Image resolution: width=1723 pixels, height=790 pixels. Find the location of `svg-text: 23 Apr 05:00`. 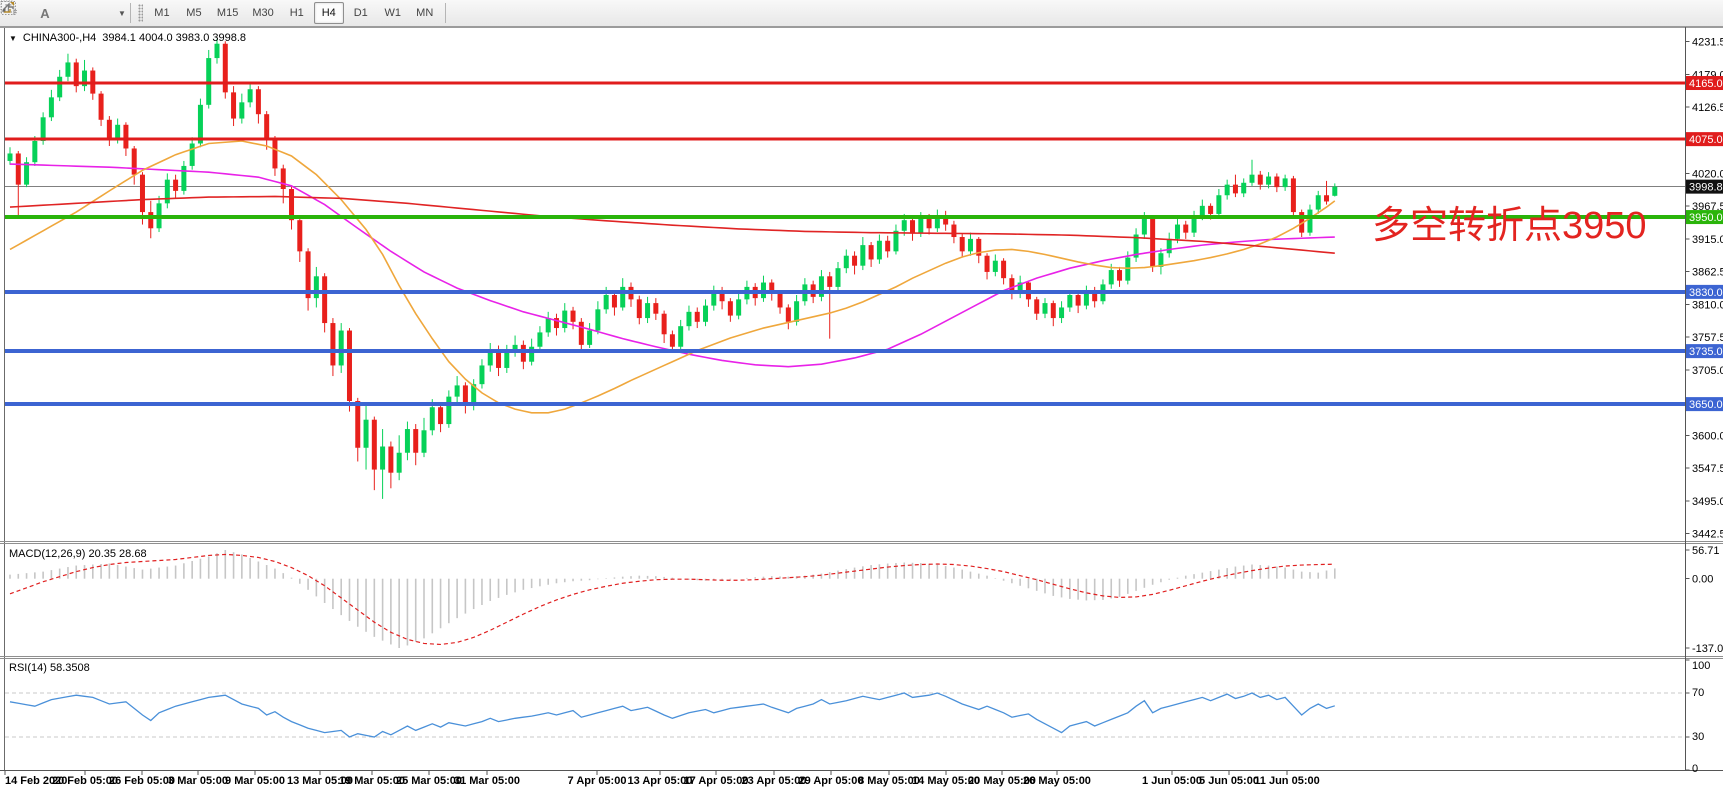

svg-text: 23 Apr 05:00 is located at coordinates (773, 781).